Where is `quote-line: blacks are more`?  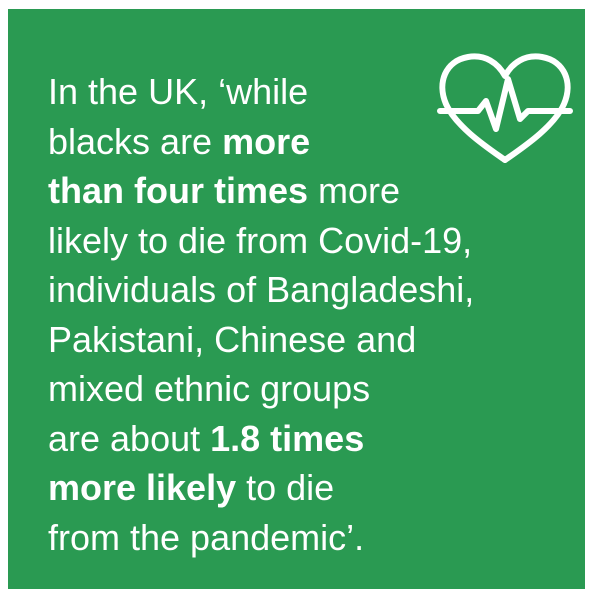
quote-line: blacks are more is located at coordinates (261, 142).